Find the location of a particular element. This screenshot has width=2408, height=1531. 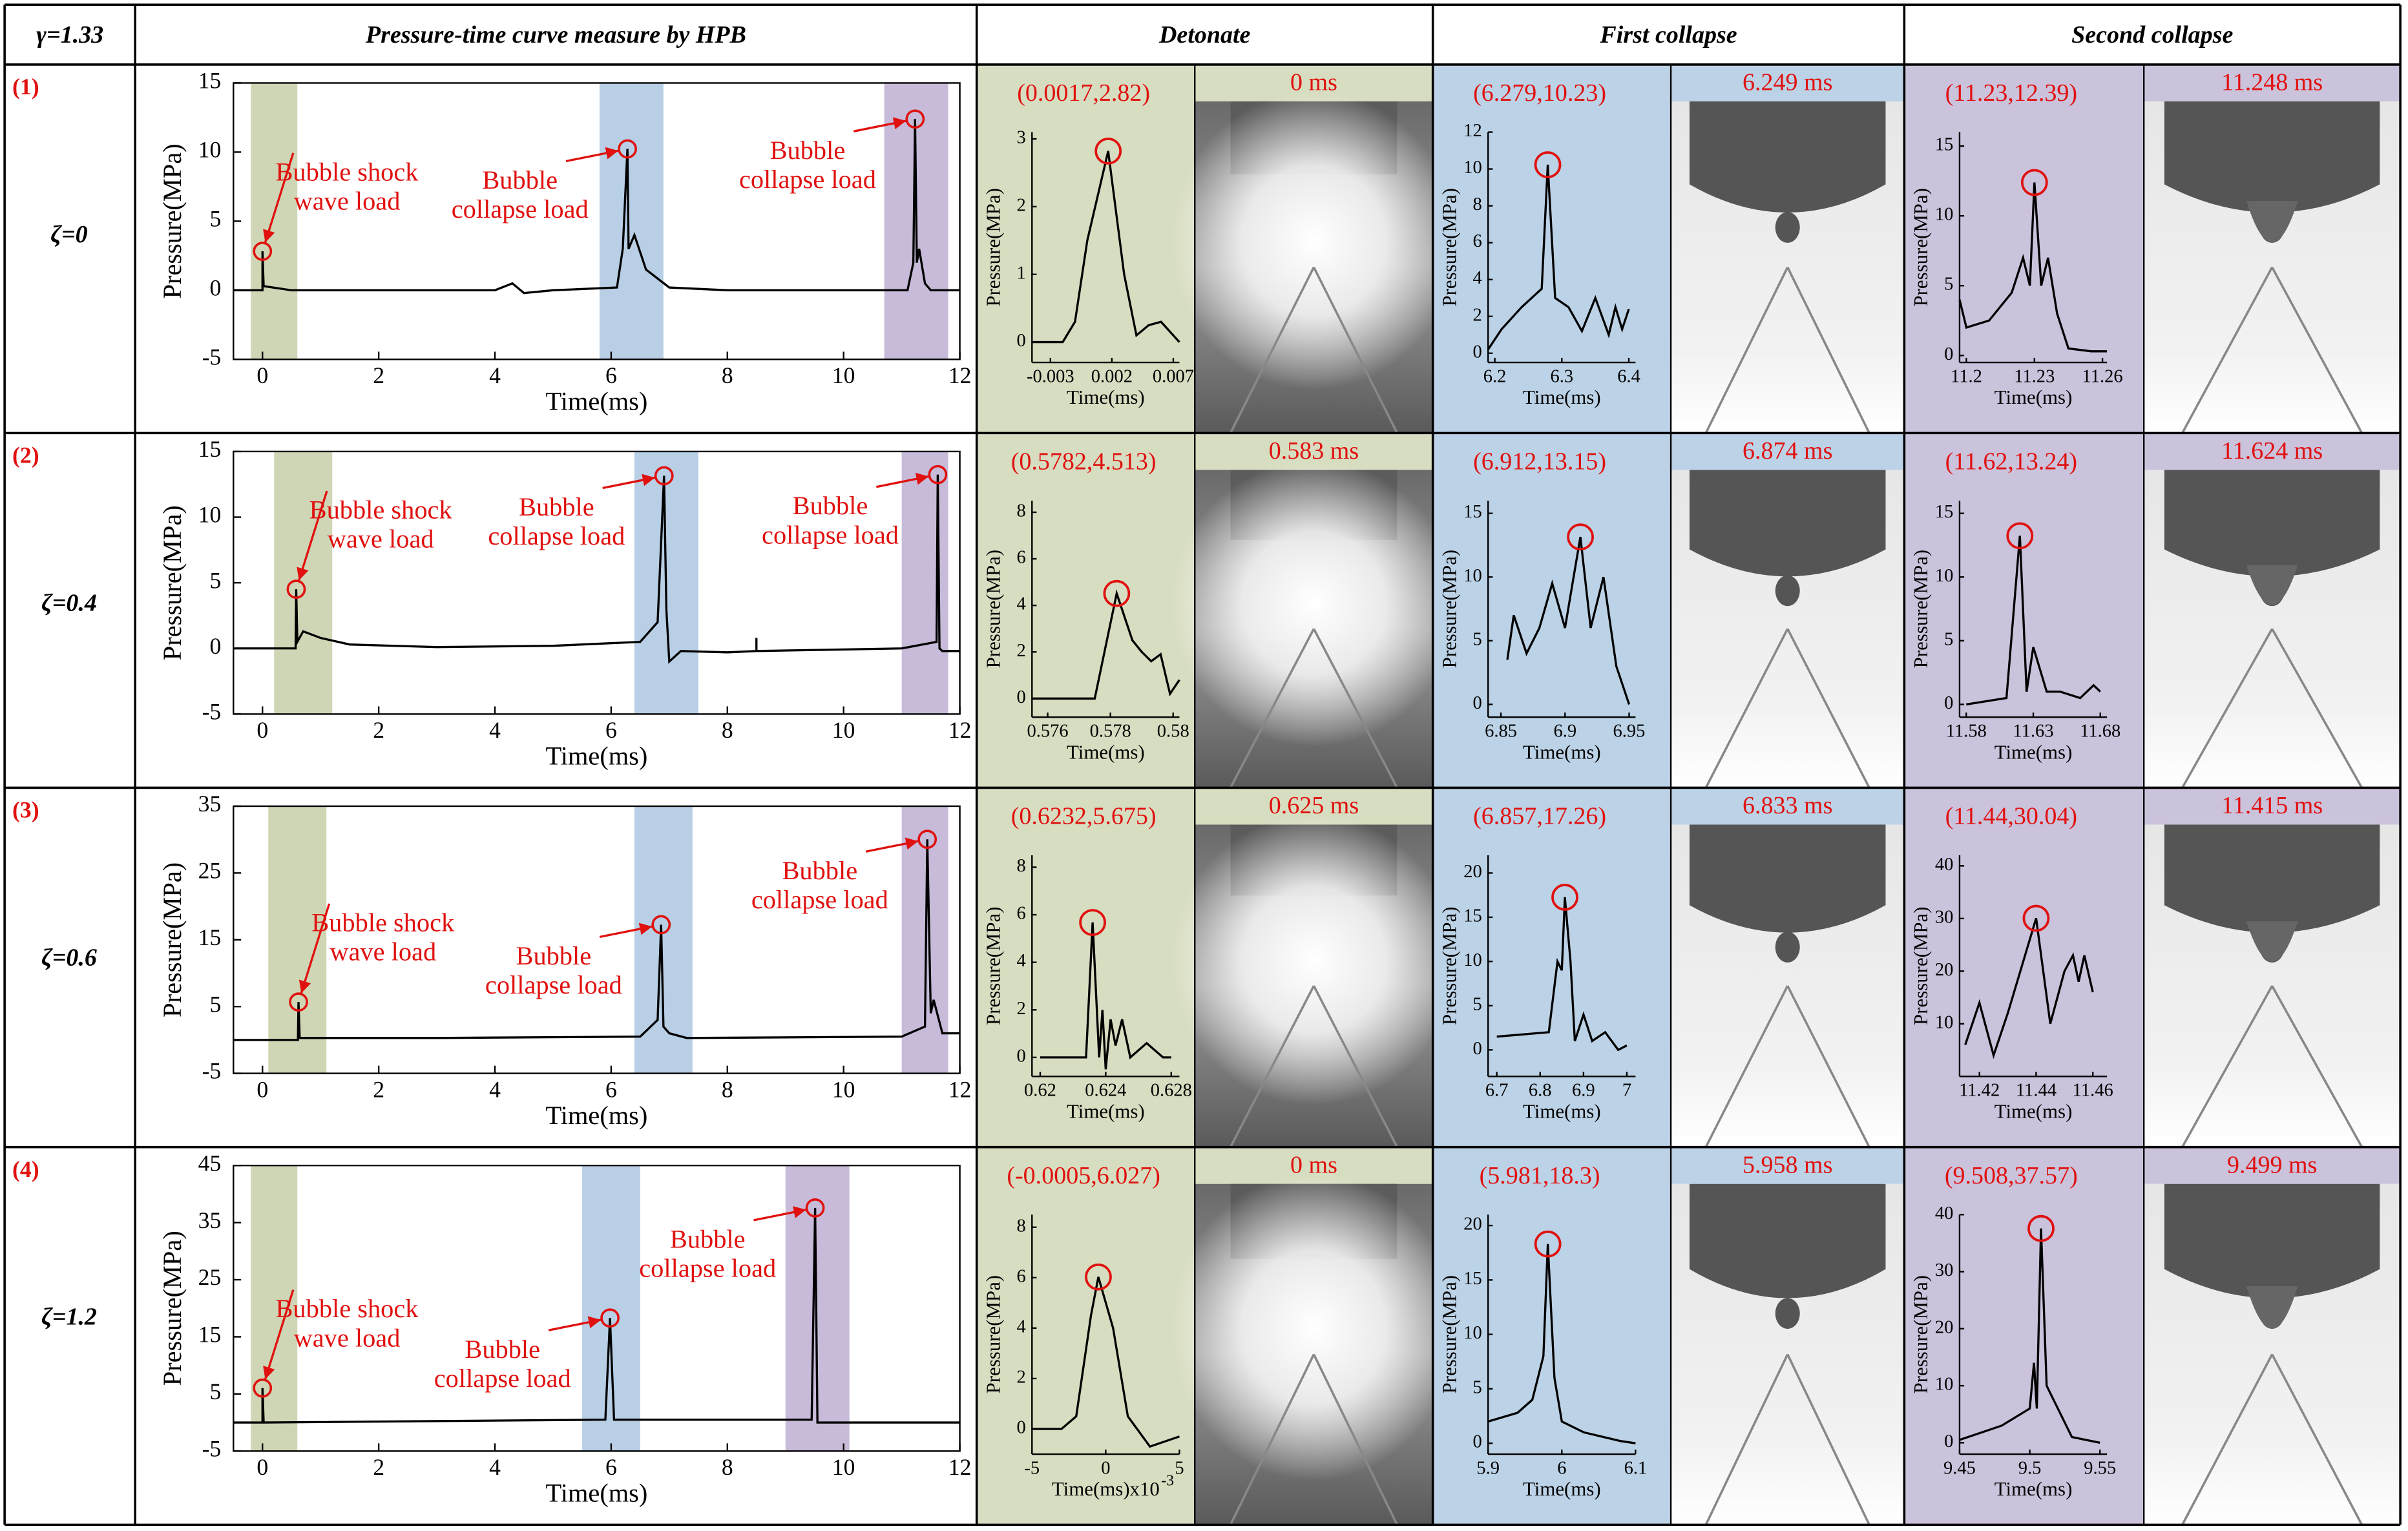

y-tick-label: 1 is located at coordinates (1022, 273).